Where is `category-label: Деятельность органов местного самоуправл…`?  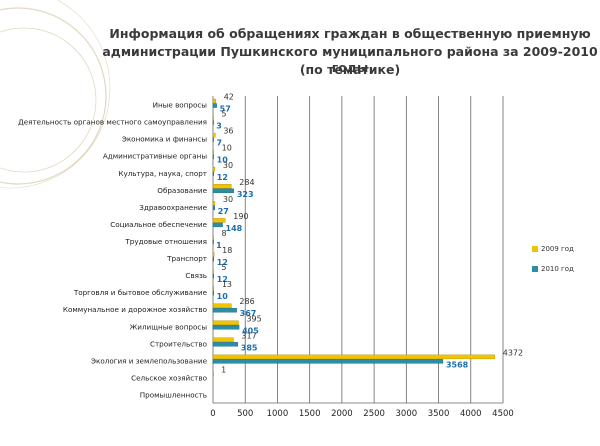
category-label: Деятельность органов местного самоуправл… is located at coordinates (112, 122).